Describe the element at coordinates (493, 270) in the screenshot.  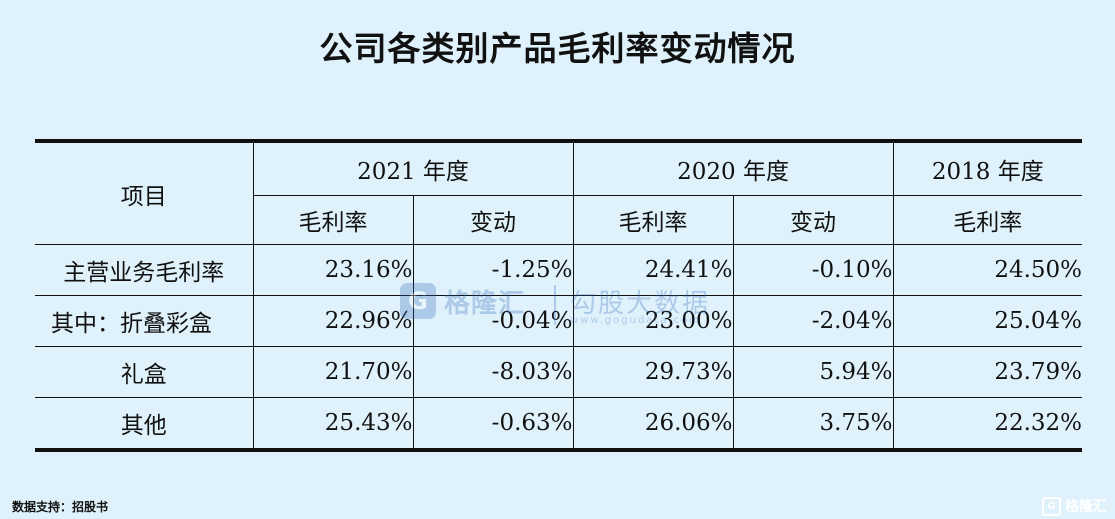
I see `cell-change-2021: -1.25%` at that location.